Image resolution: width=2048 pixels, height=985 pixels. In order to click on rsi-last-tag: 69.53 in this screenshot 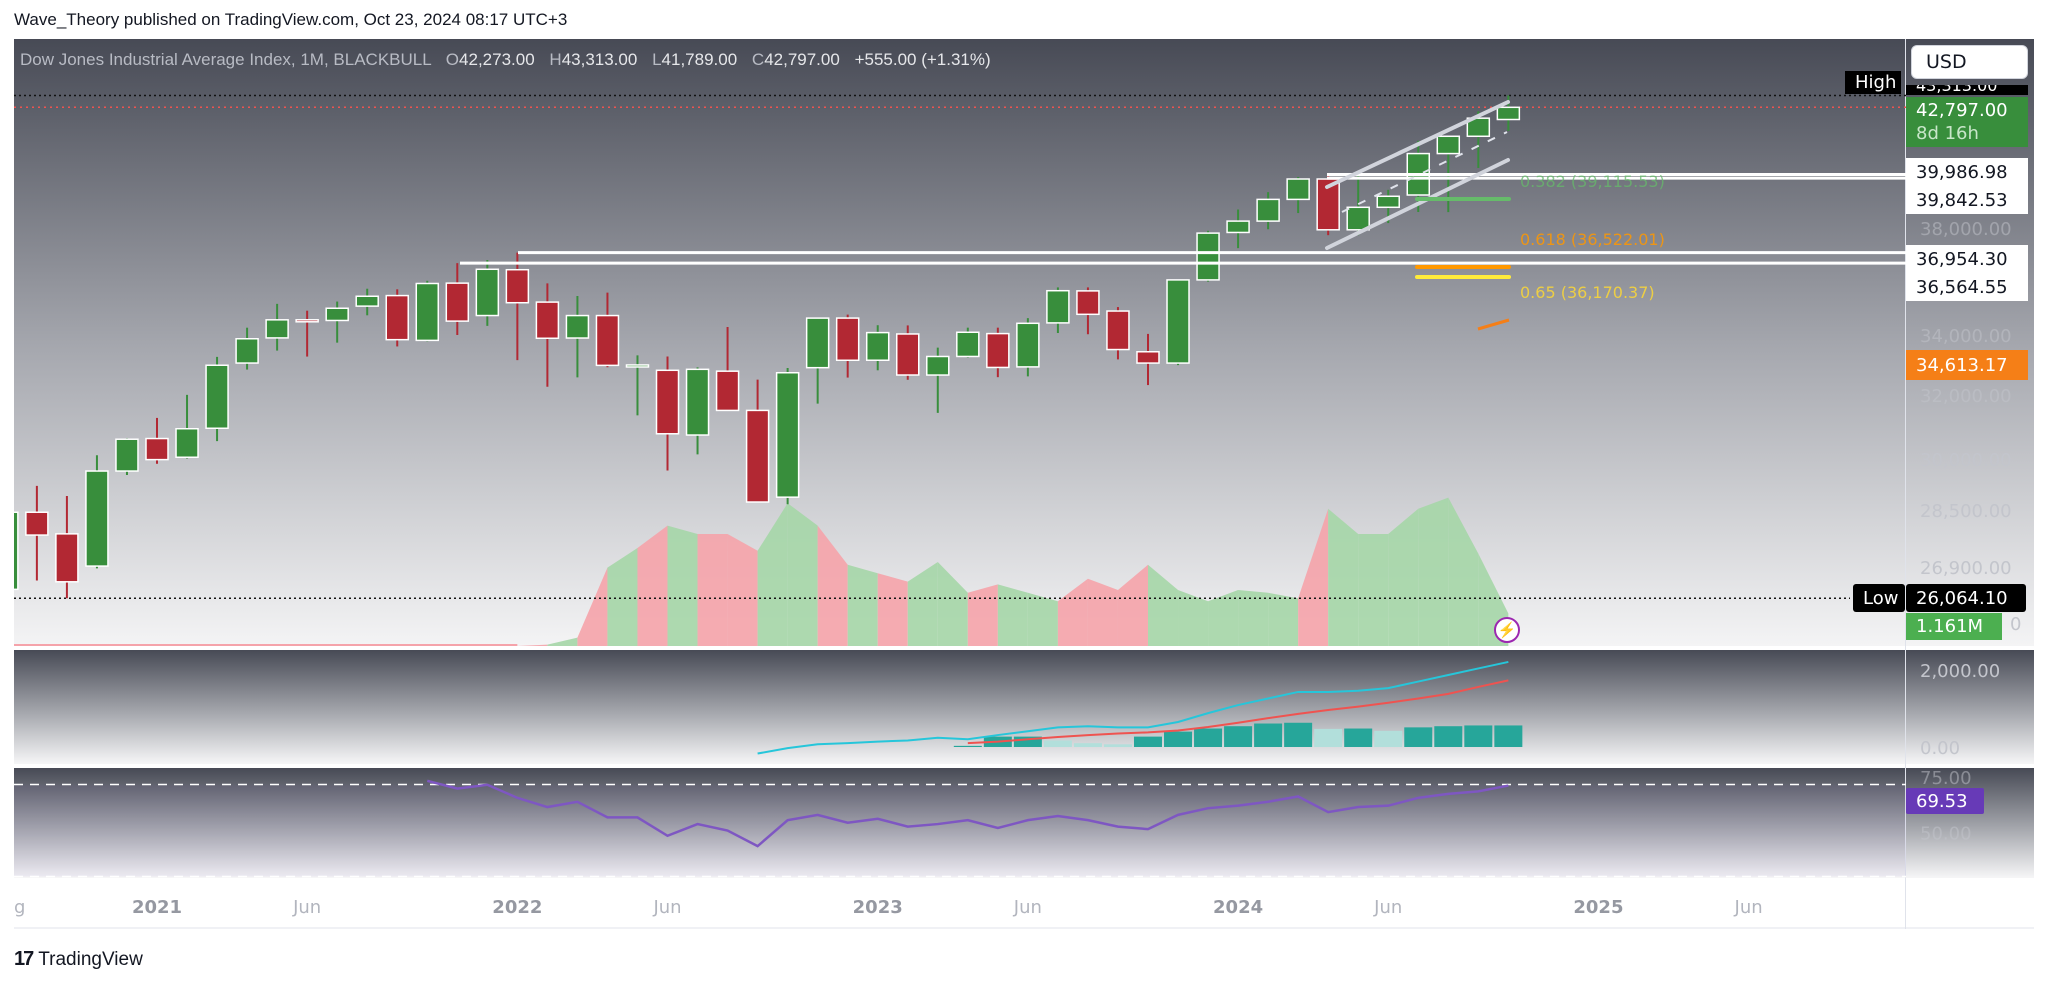, I will do `click(1945, 801)`.